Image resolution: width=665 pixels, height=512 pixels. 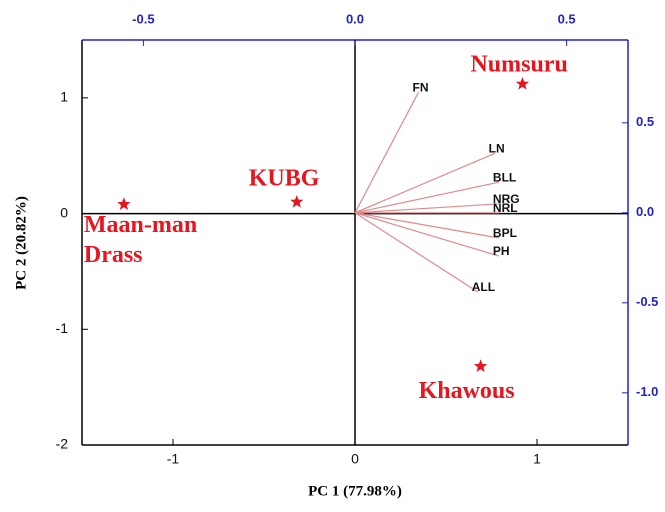 What do you see at coordinates (506, 199) in the screenshot?
I see `loading-label: NRG` at bounding box center [506, 199].